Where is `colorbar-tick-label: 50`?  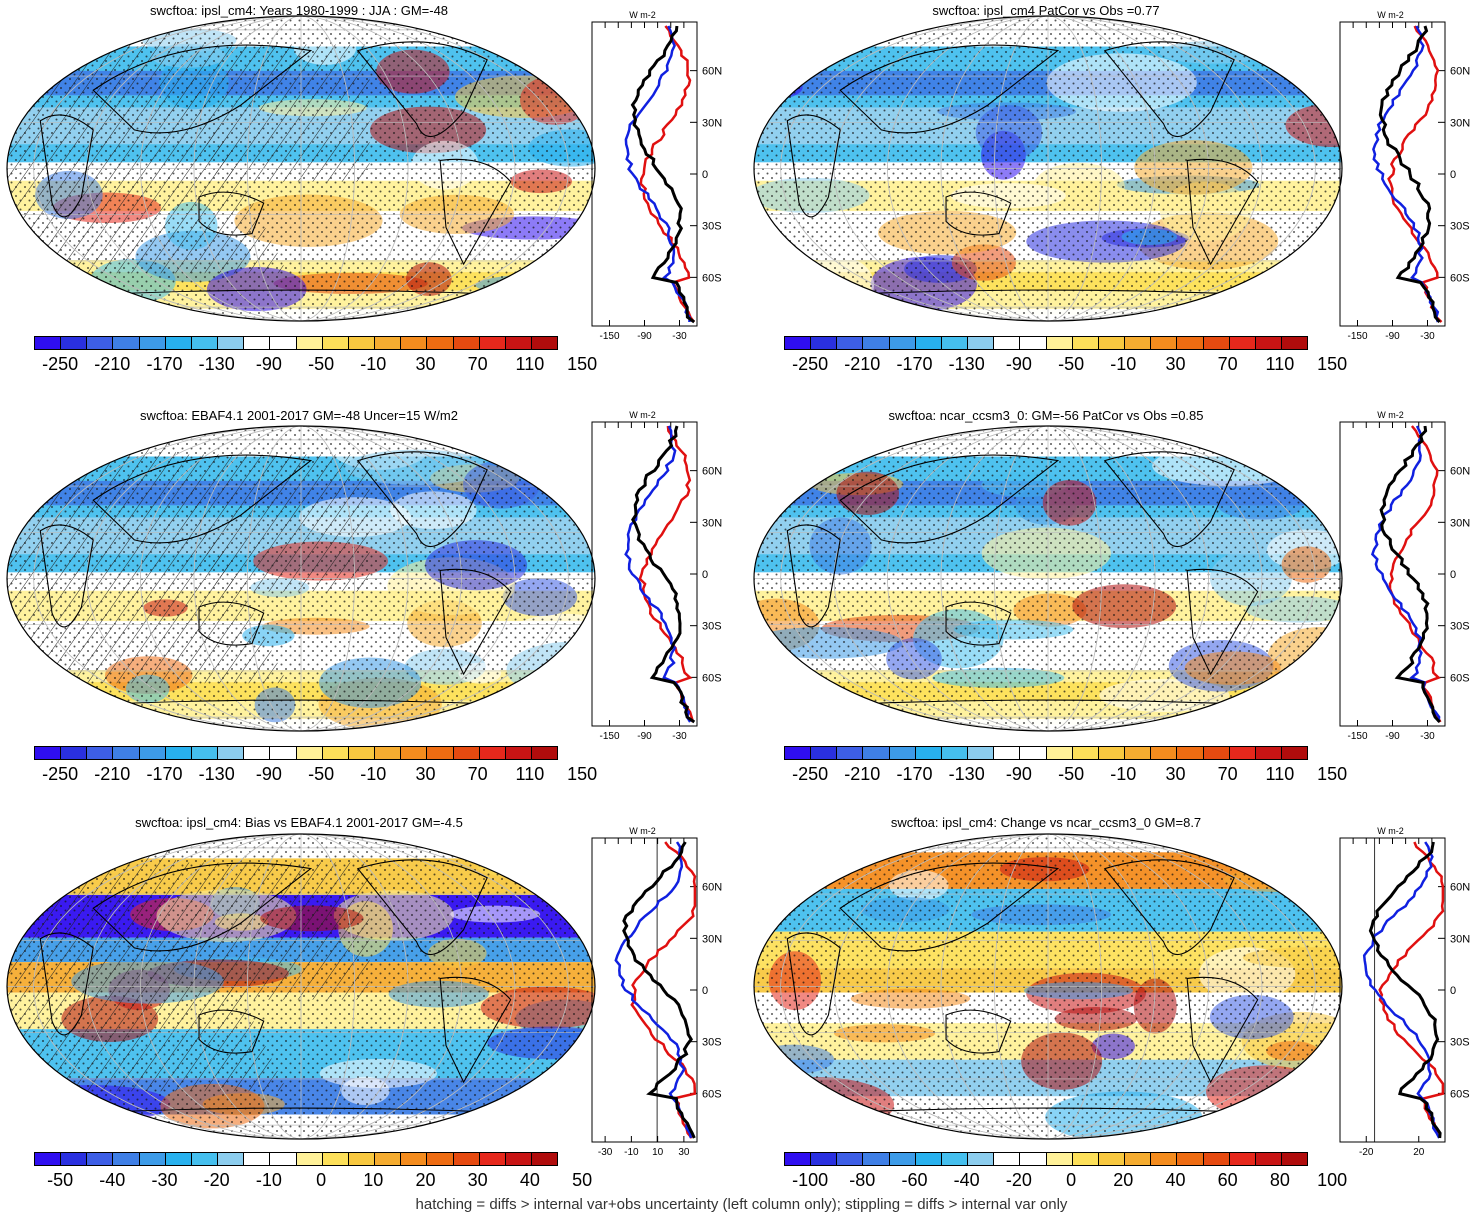 colorbar-tick-label: 50 is located at coordinates (582, 1180).